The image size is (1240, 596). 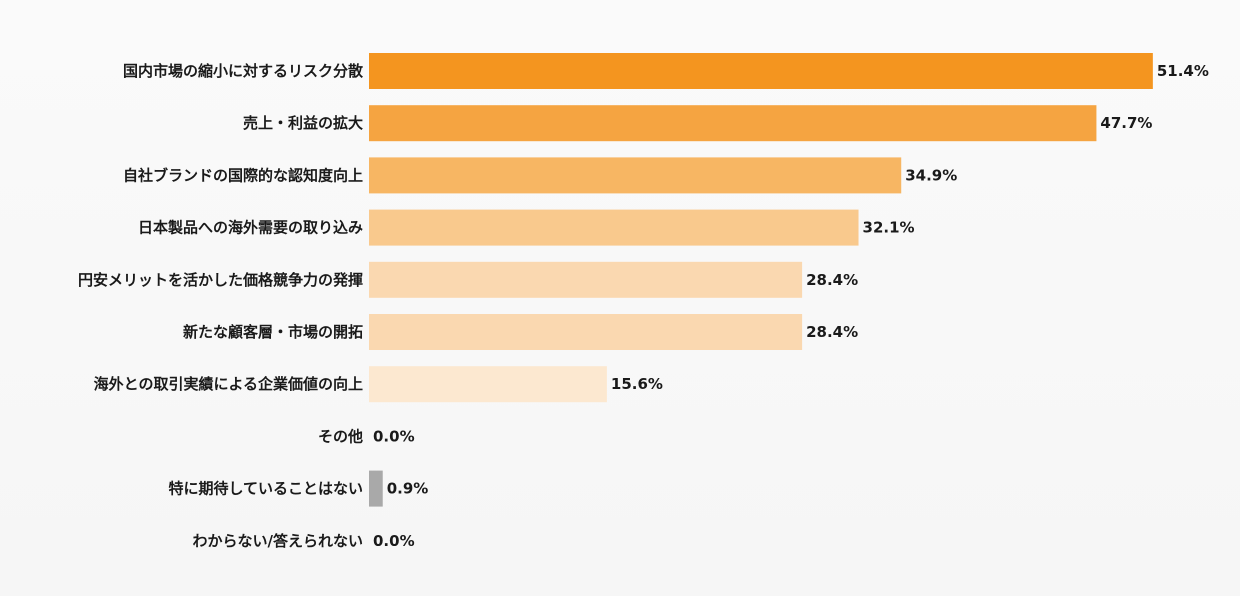 I want to click on value-label: 34.9%, so click(x=931, y=175).